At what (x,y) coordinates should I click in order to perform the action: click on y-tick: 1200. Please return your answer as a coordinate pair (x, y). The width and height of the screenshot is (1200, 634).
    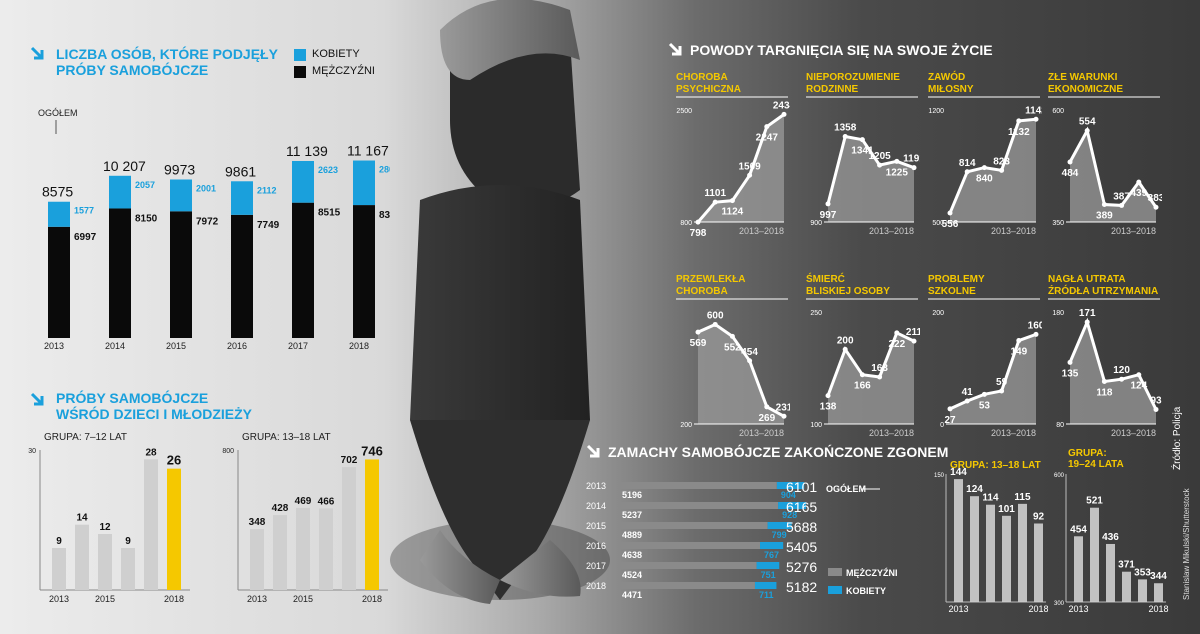
    Looking at the image, I should click on (936, 111).